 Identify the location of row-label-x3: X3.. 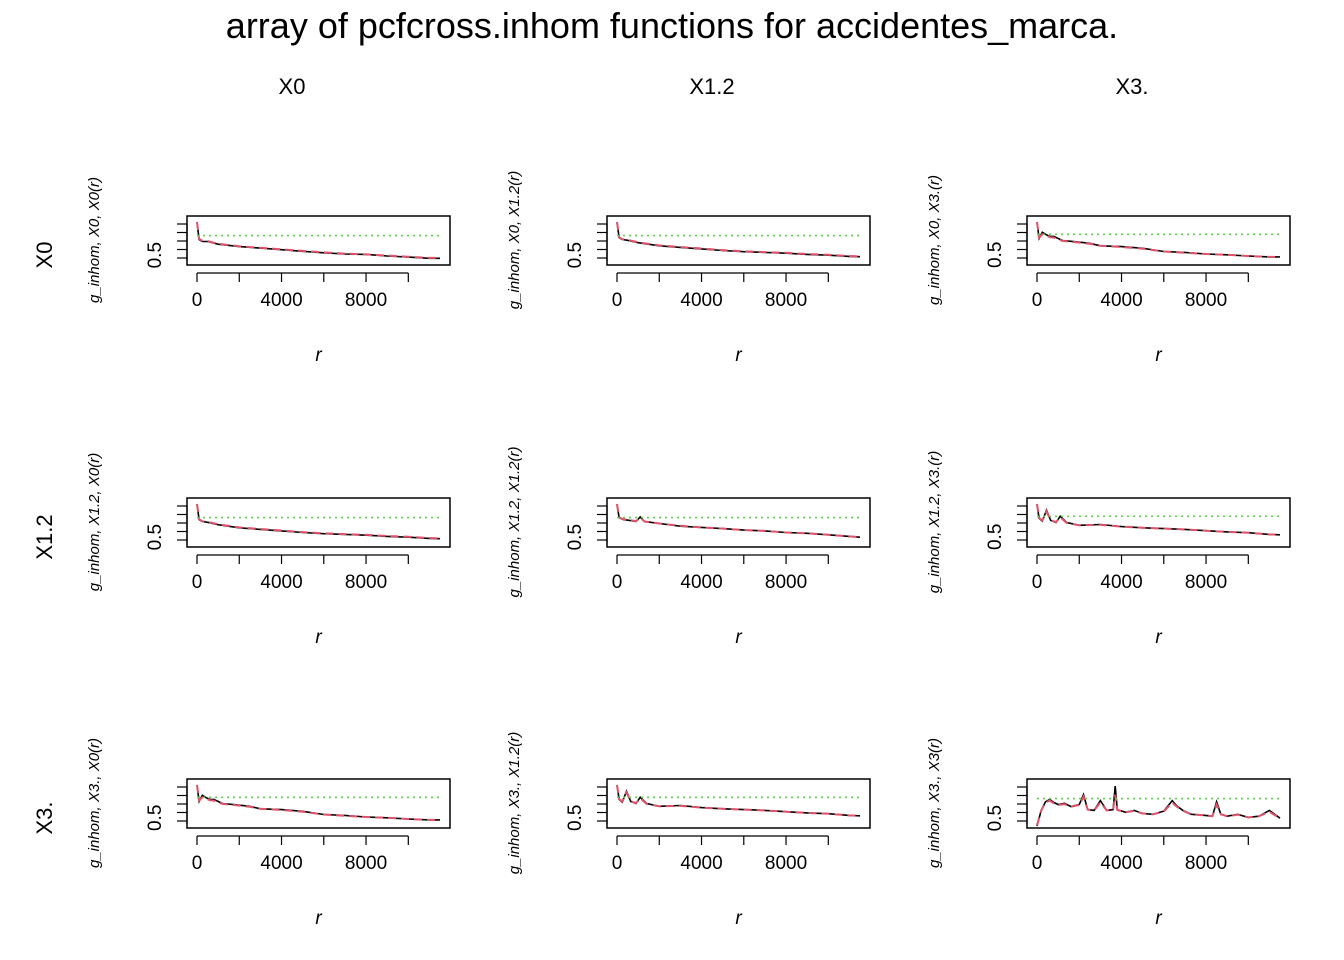
(44, 817).